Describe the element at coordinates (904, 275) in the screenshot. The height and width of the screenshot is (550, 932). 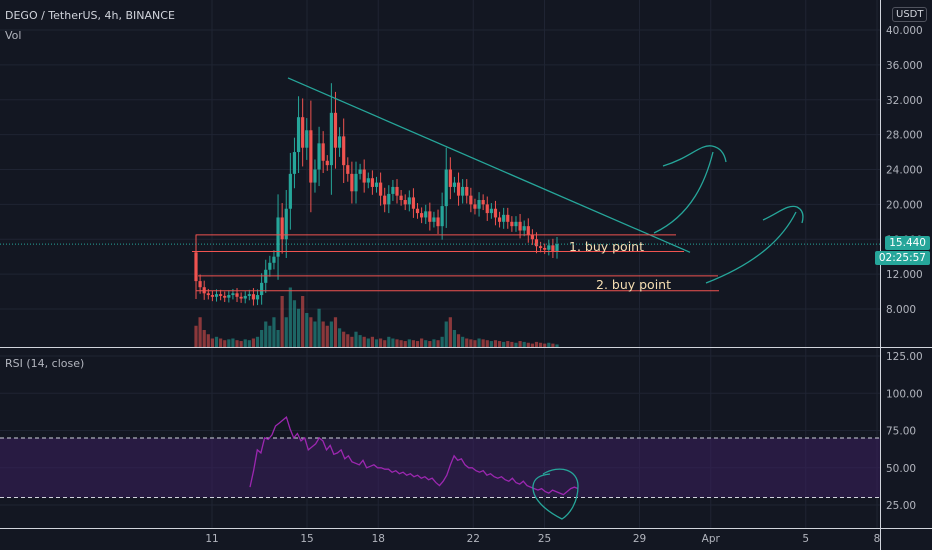
I see `price-tick-label: 12.000` at that location.